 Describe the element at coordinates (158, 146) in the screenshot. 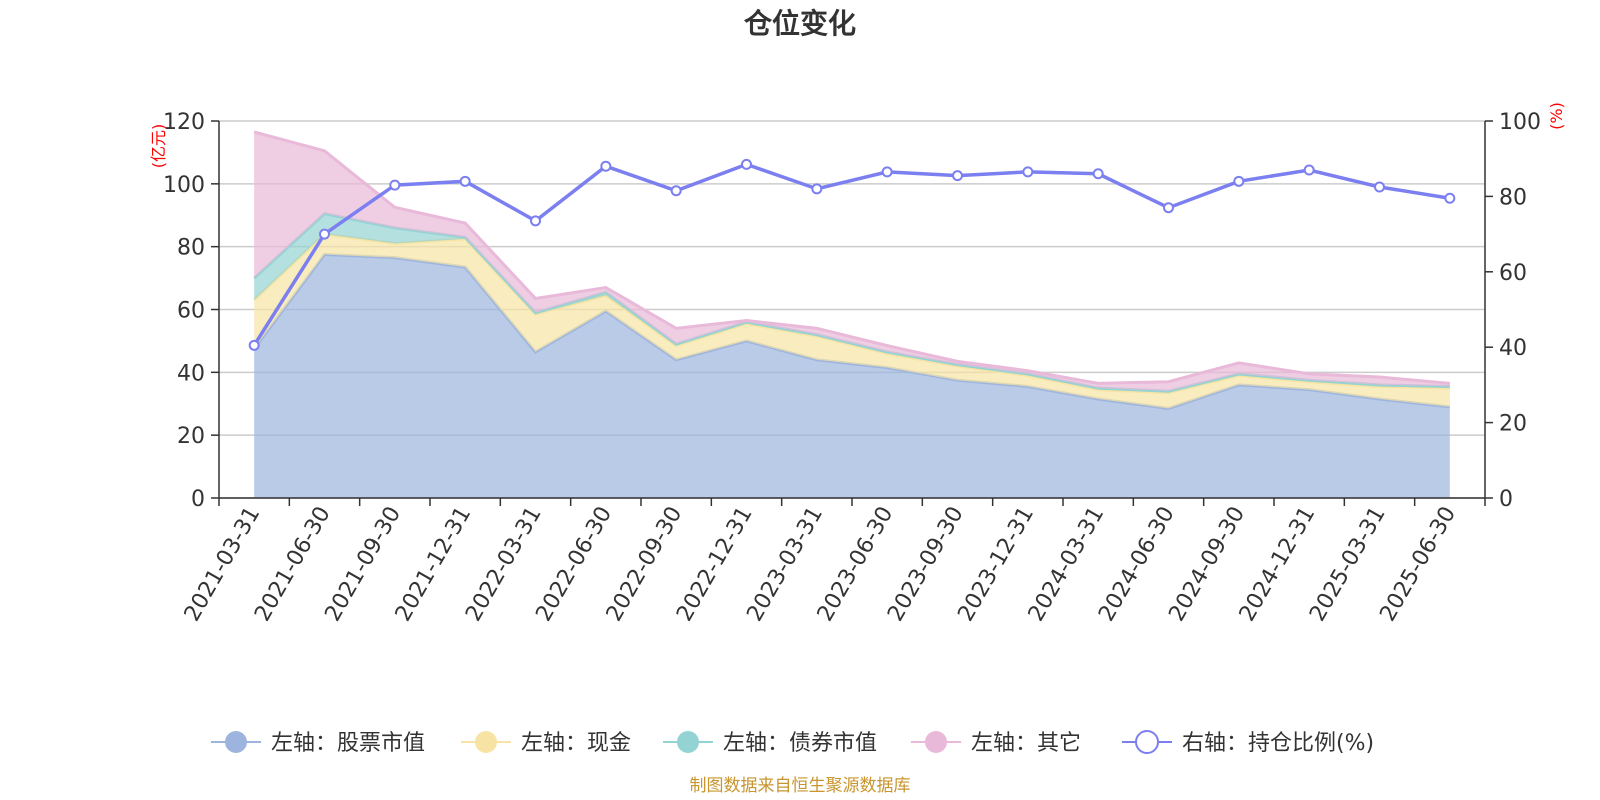

I see `left-axis-unit: (亿元)` at that location.